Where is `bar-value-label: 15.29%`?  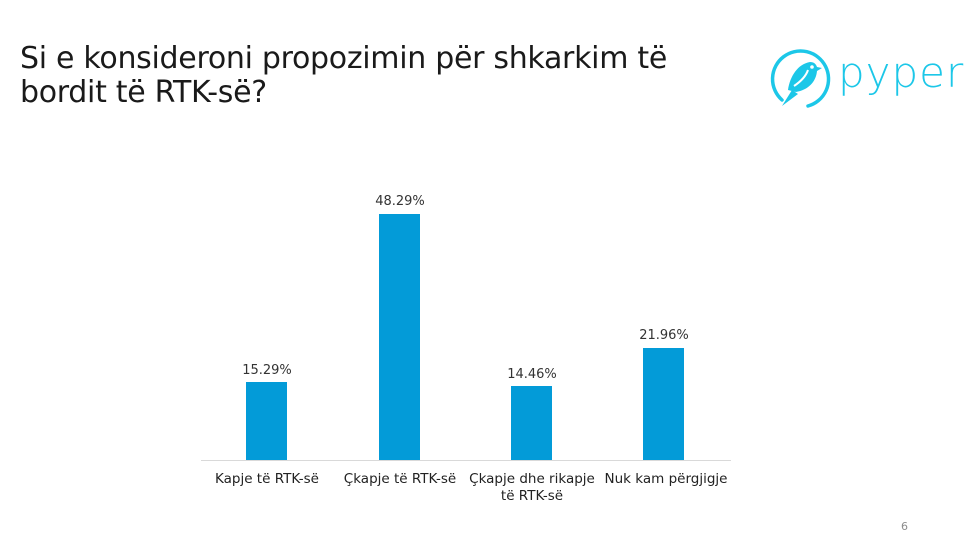
bar-value-label: 15.29% is located at coordinates (267, 370).